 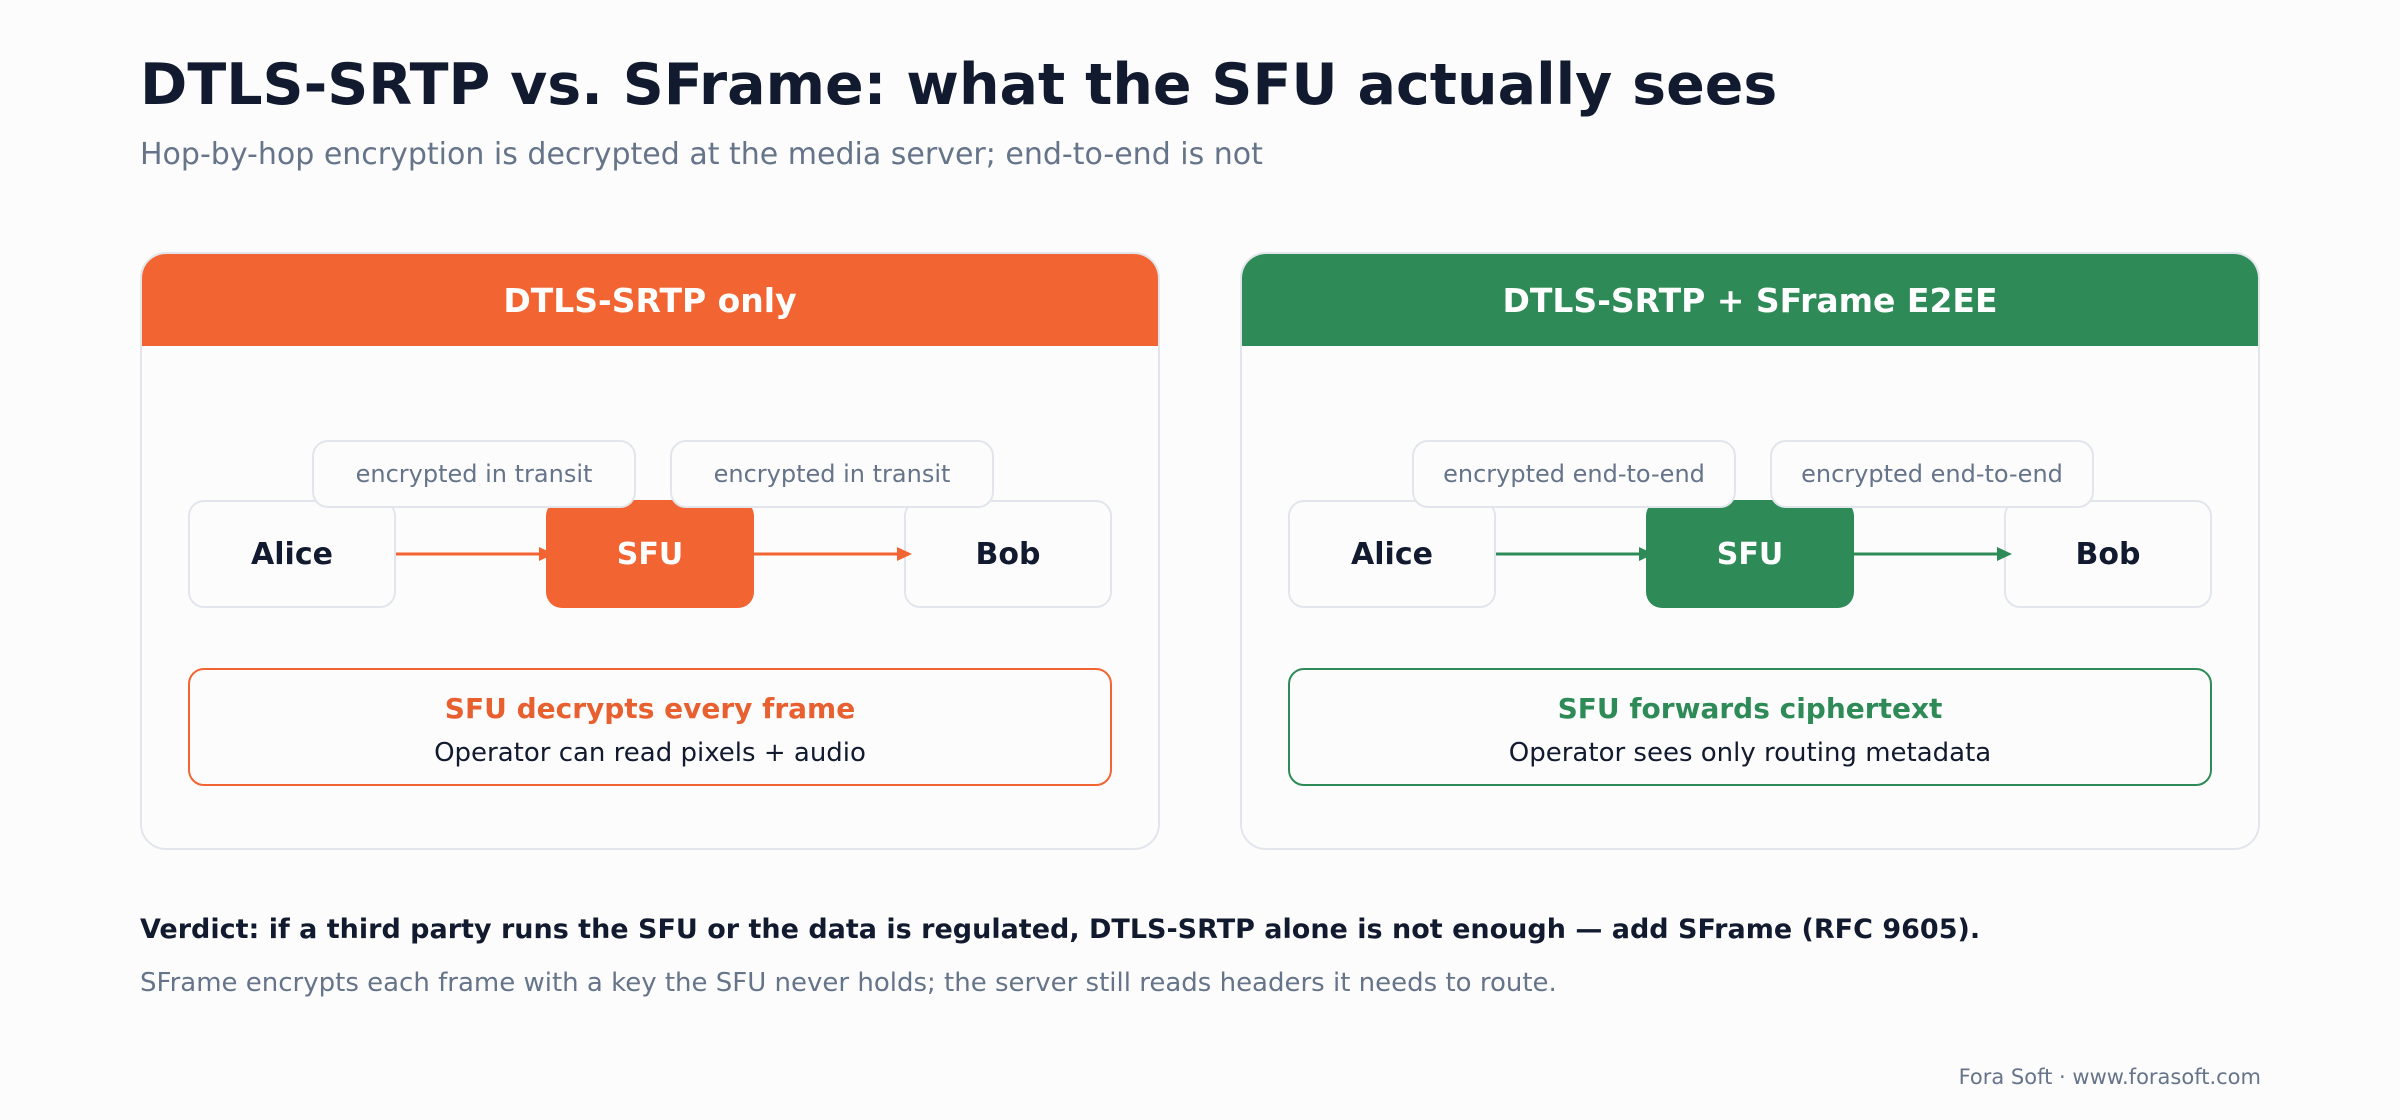 What do you see at coordinates (2109, 1077) in the screenshot?
I see `footer-credit: Fora Soft · www.forasoft.com` at bounding box center [2109, 1077].